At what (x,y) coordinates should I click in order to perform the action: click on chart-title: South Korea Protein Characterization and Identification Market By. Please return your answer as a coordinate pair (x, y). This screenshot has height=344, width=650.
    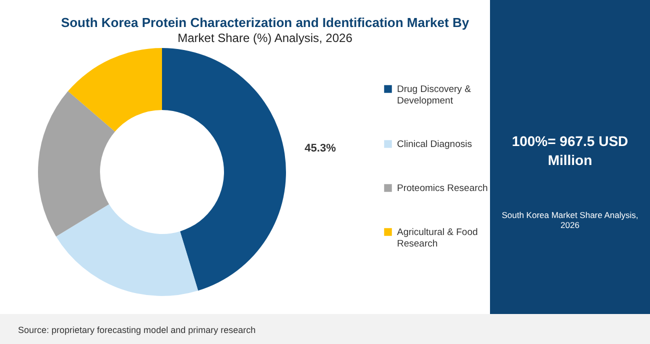
    Looking at the image, I should click on (265, 22).